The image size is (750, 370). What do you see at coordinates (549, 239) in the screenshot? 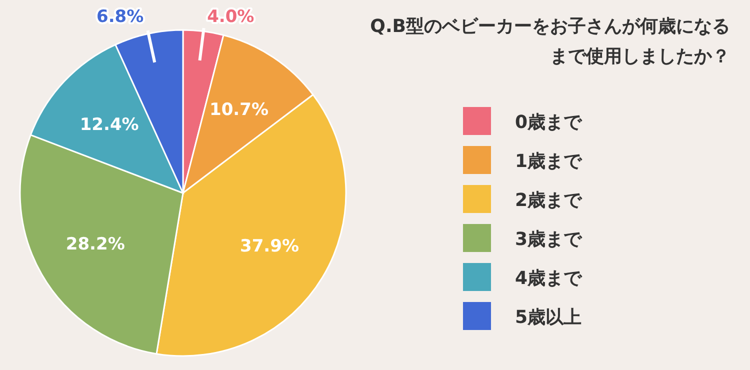
I see `legend-label: 3歳まで` at bounding box center [549, 239].